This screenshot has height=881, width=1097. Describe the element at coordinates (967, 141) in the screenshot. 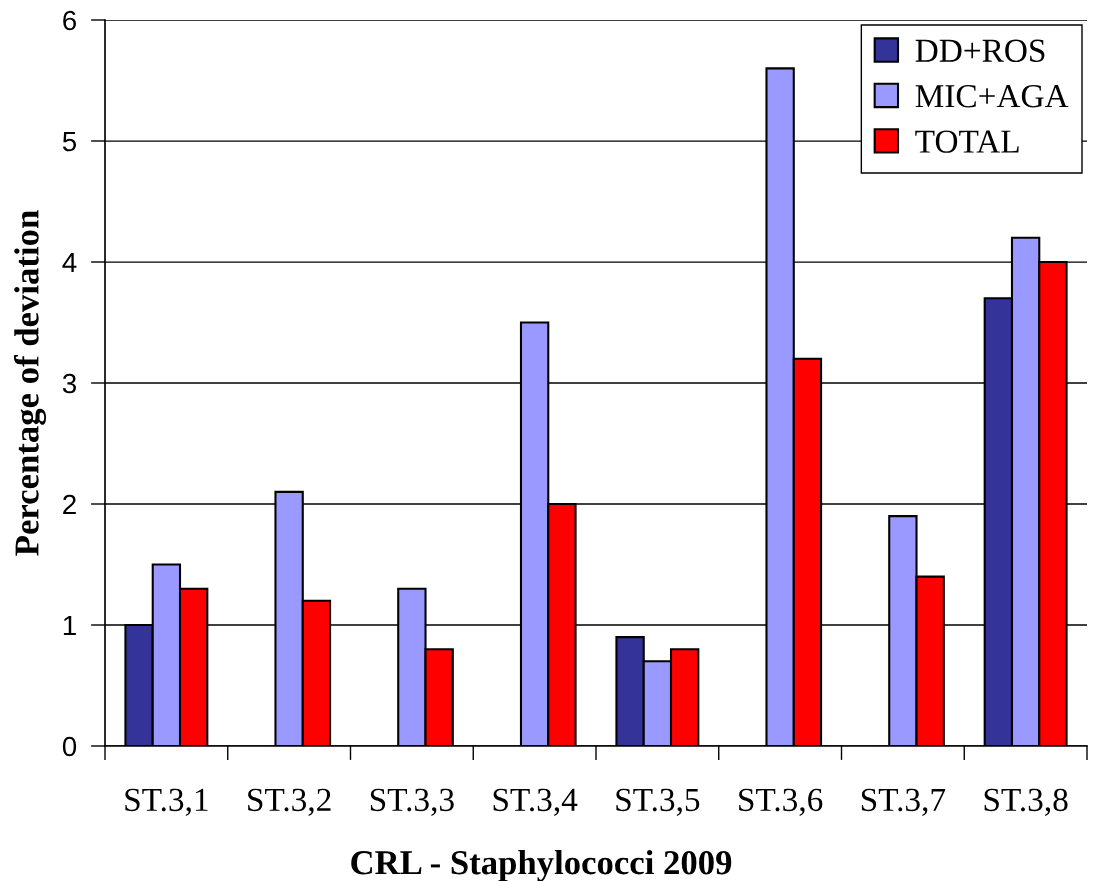

I see `legend-label: TOTAL` at that location.